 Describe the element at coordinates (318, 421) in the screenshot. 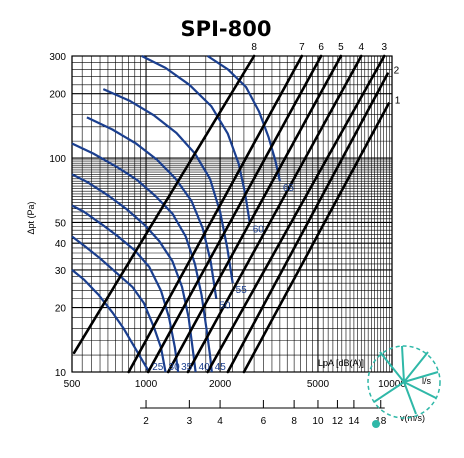

I see `velocity-tick-label: 10` at that location.